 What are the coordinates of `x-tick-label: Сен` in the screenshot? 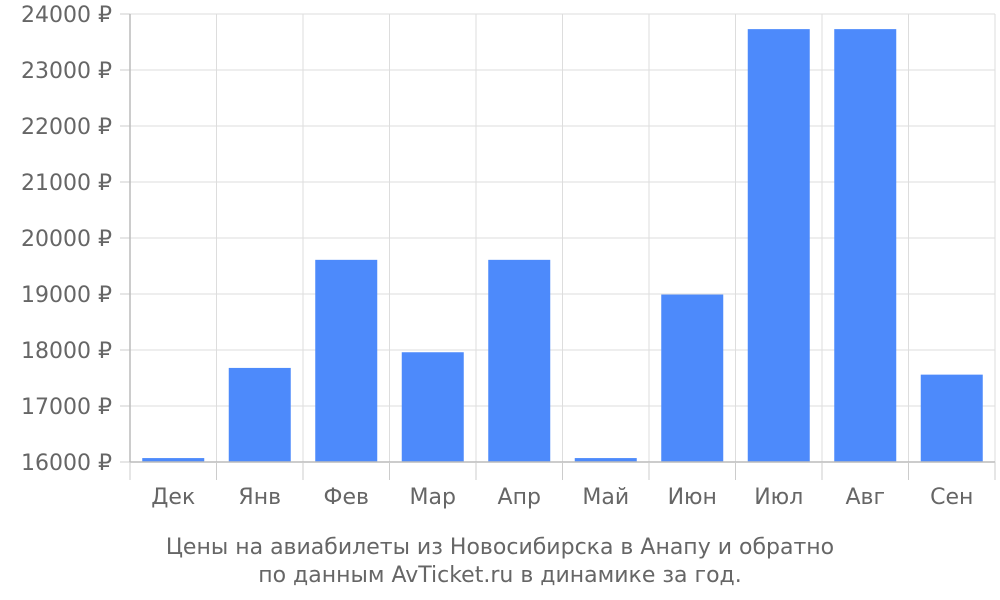 It's located at (951, 497).